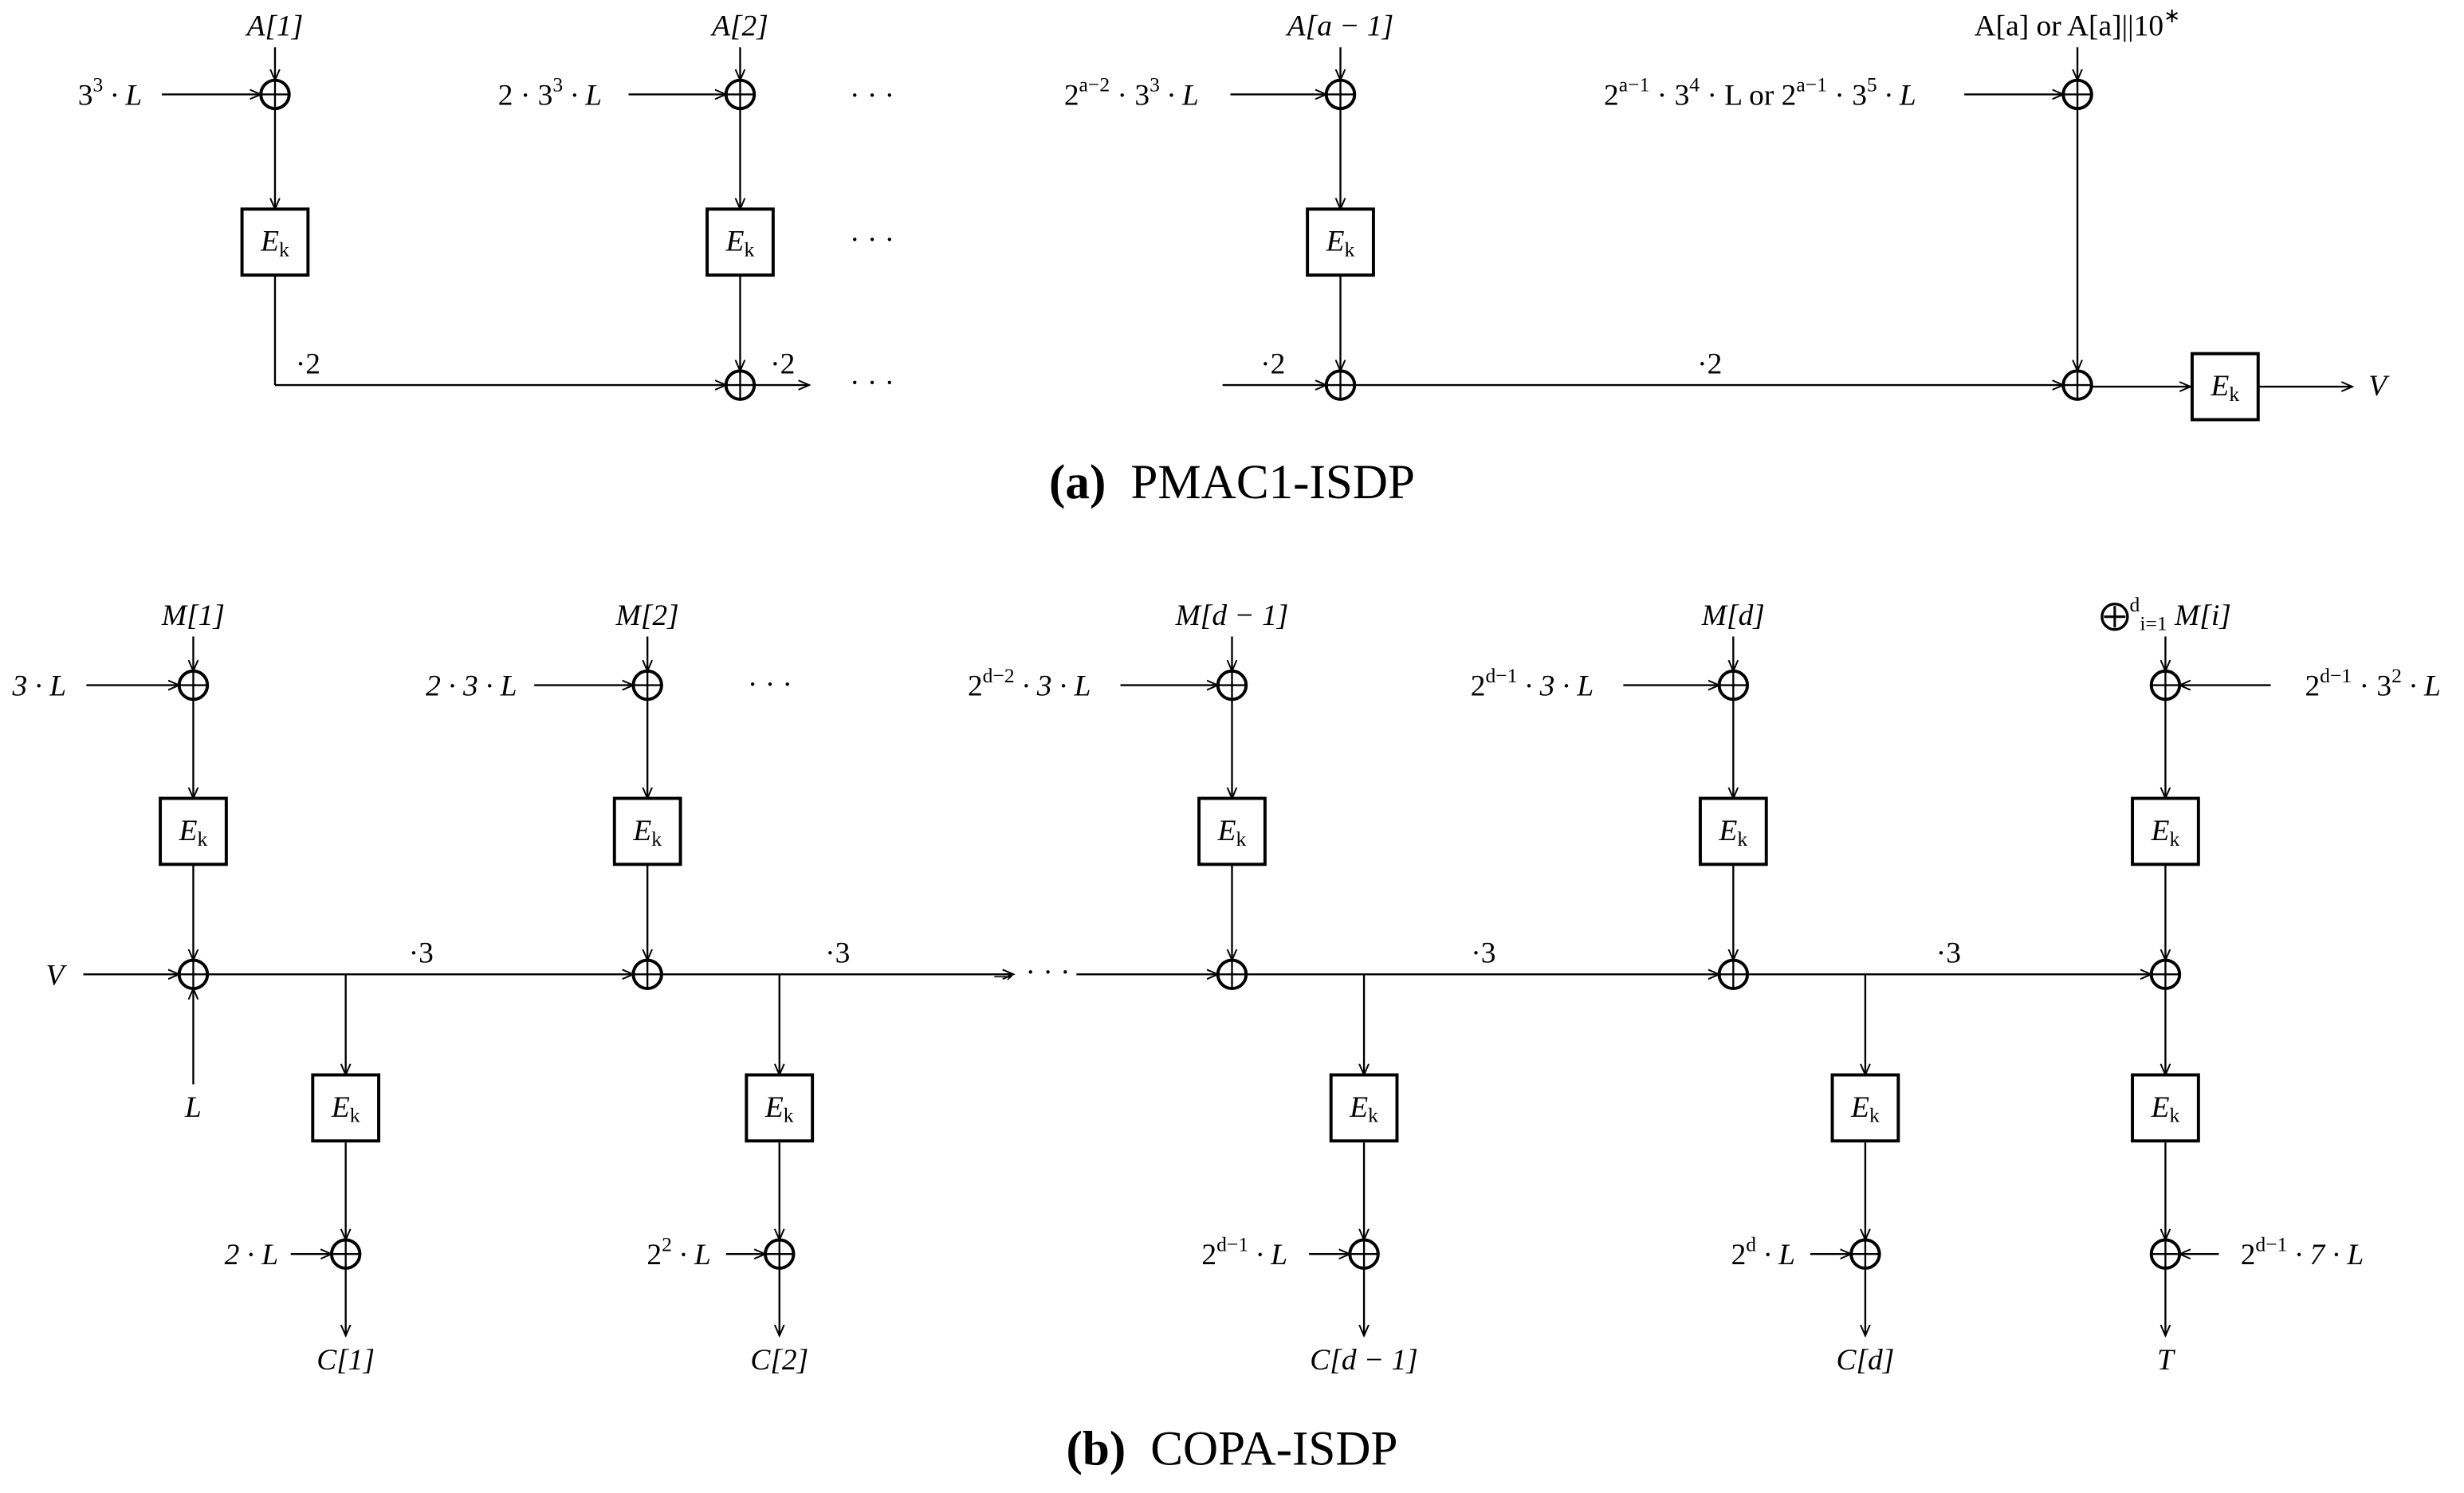 The width and height of the screenshot is (2464, 1493). Describe the element at coordinates (1233, 1449) in the screenshot. I see `caption-b: (b) COPA-ISDP` at that location.